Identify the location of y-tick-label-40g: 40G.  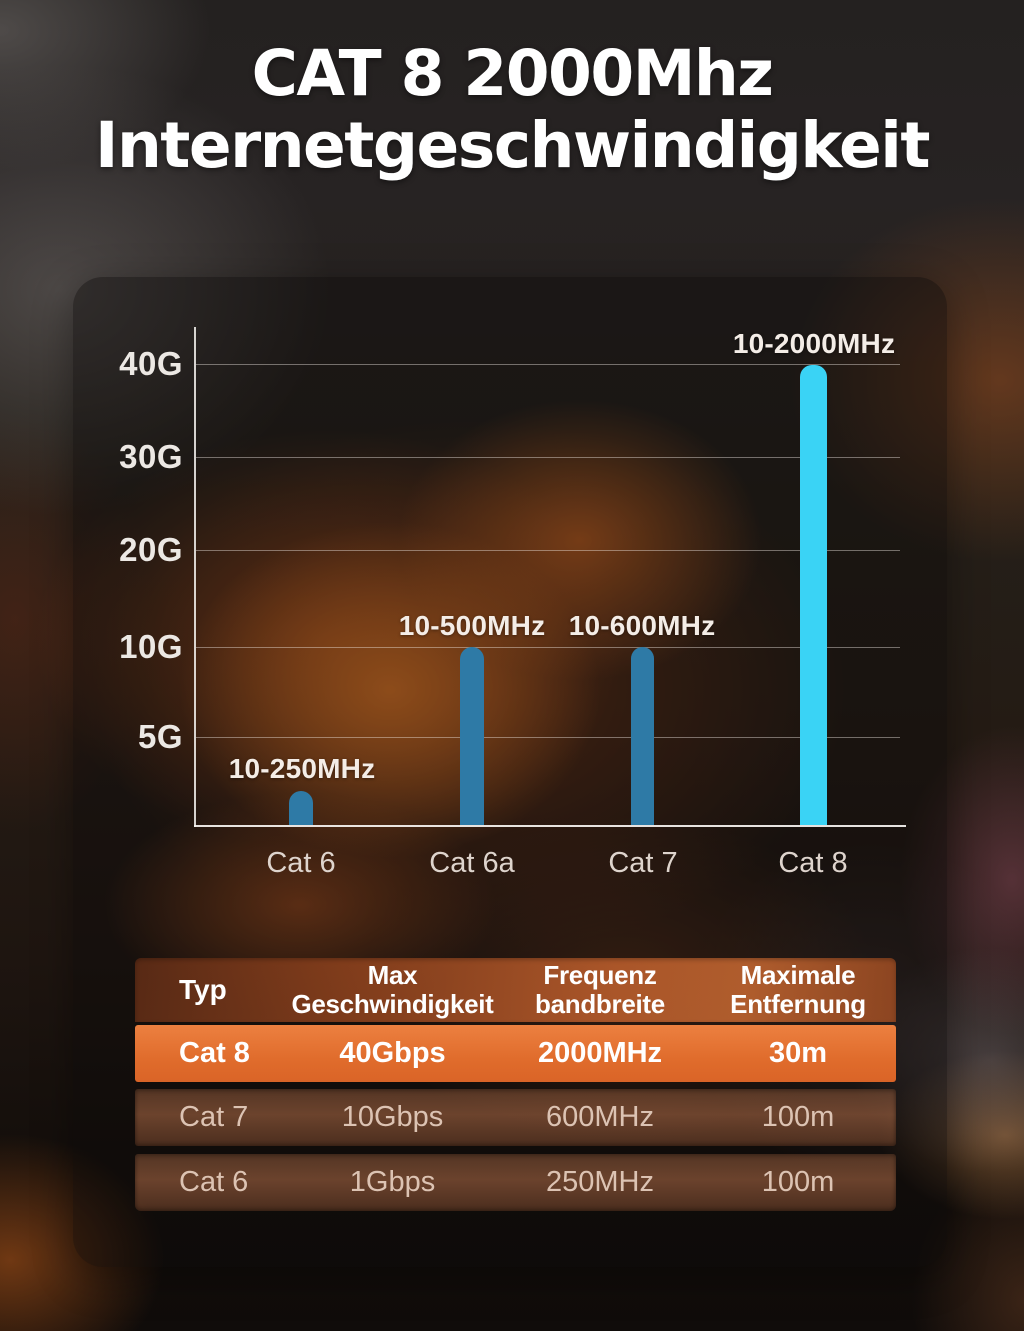
(151, 363).